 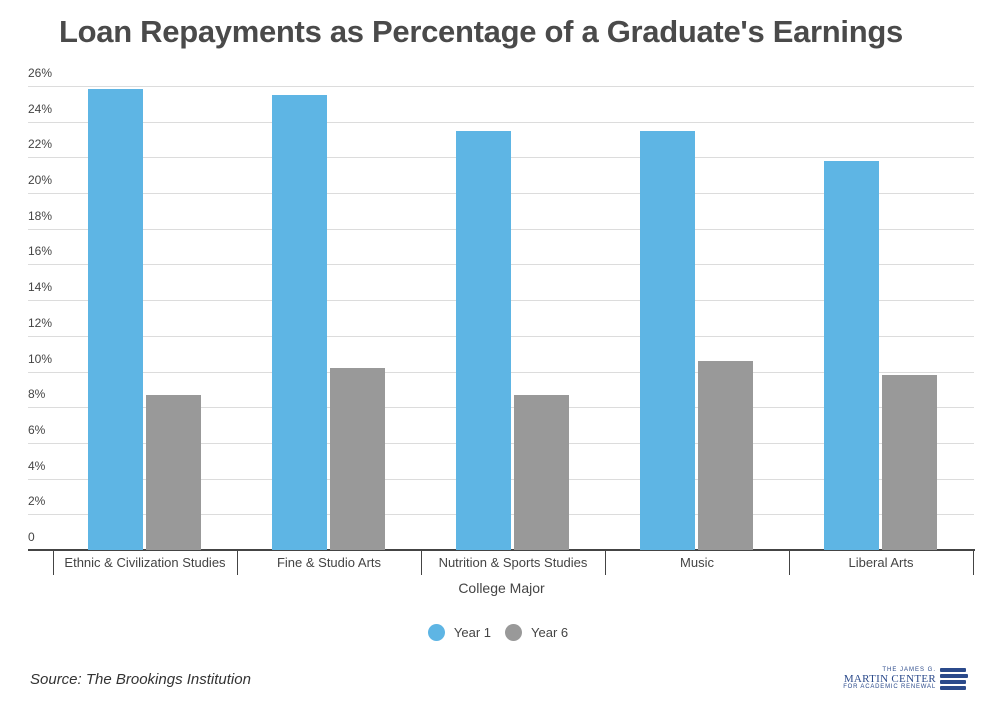 I want to click on books-icon, so click(x=954, y=680).